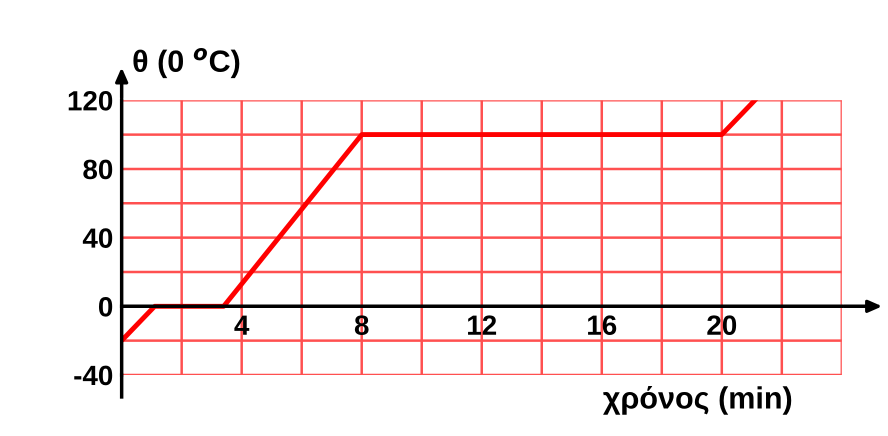 The height and width of the screenshot is (436, 888). What do you see at coordinates (93, 376) in the screenshot?
I see `y-tick-label: -40` at bounding box center [93, 376].